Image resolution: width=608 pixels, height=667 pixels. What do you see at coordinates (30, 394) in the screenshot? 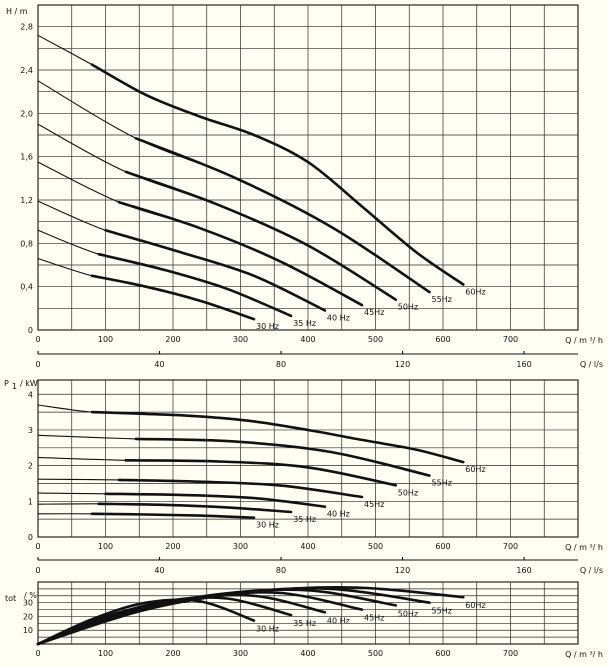
I see `y-tick-label: 4` at bounding box center [30, 394].